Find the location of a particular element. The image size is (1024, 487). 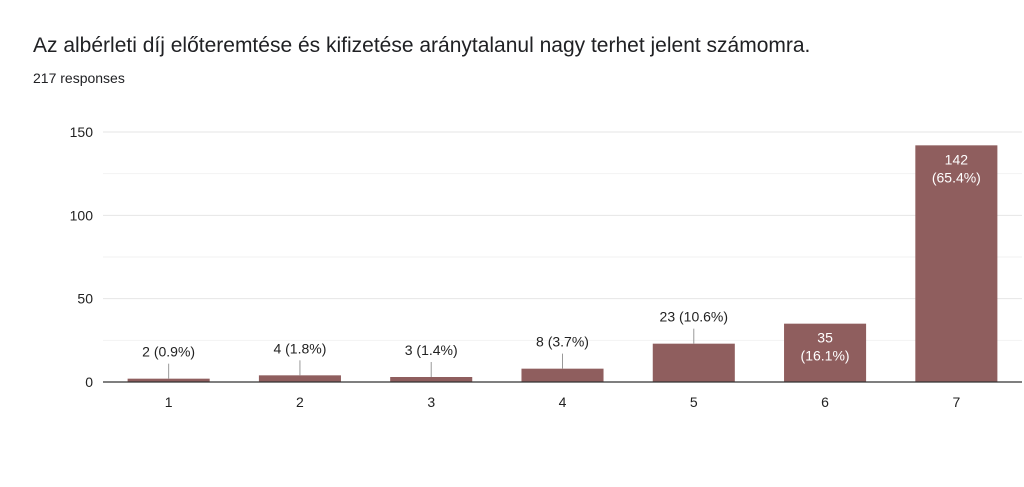

y-tick-label: 150 is located at coordinates (82, 132).